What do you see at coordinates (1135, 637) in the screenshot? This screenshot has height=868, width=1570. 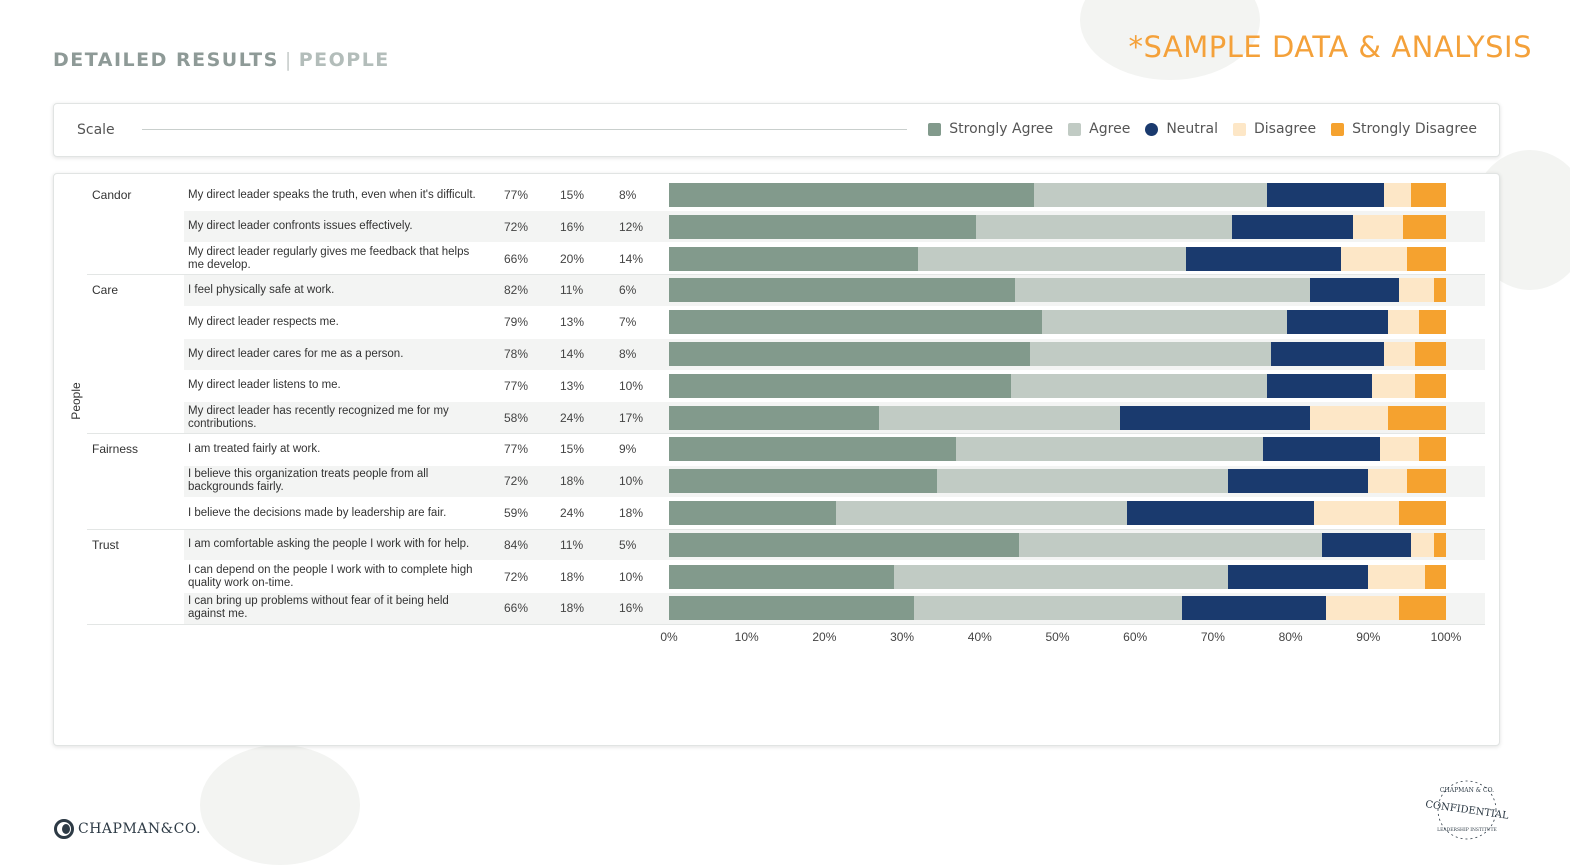 I see `x-tick-label: 60%` at bounding box center [1135, 637].